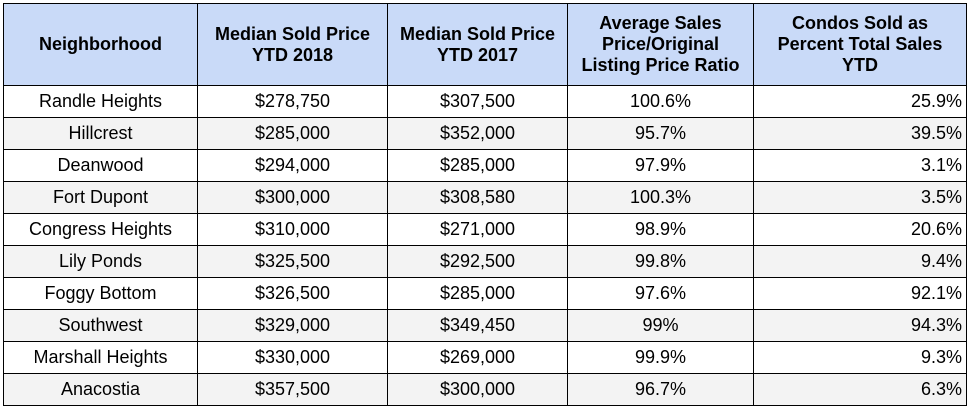  What do you see at coordinates (660, 101) in the screenshot?
I see `cell-price-ratio: 100.6%` at bounding box center [660, 101].